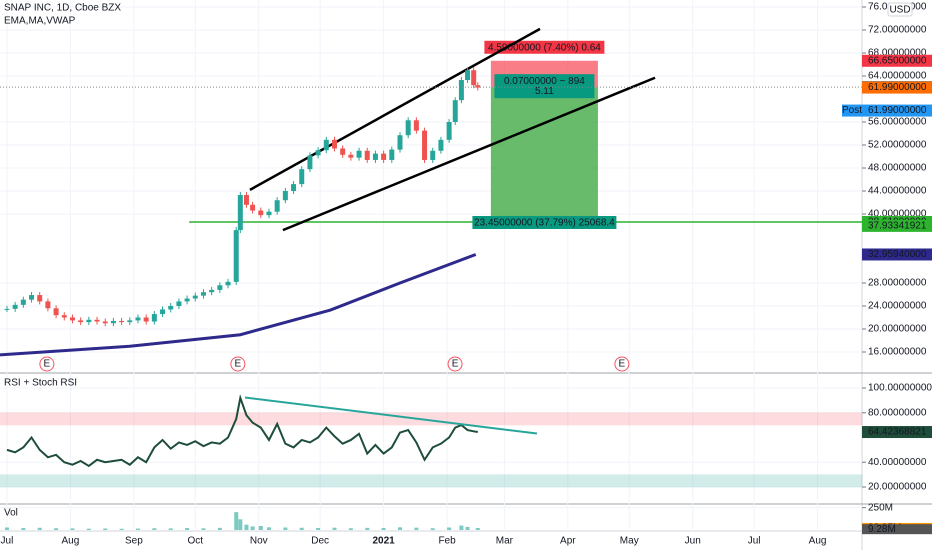 Image resolution: width=932 pixels, height=550 pixels. I want to click on x-tick-label: Mar, so click(505, 541).